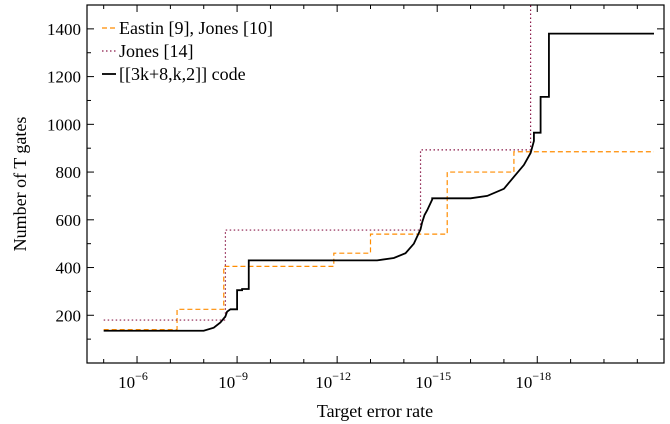 This screenshot has height=424, width=670. I want to click on x-tick-label: 10⁻¹², so click(333, 380).